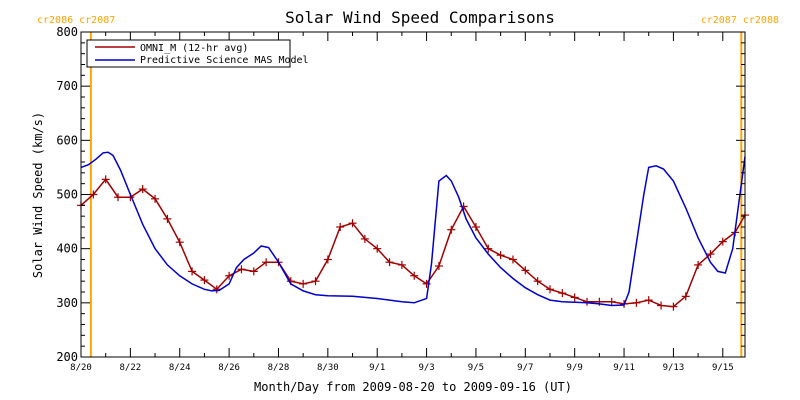 The height and width of the screenshot is (400, 800). What do you see at coordinates (723, 368) in the screenshot?
I see `x-tick-label: 9/15` at bounding box center [723, 368].